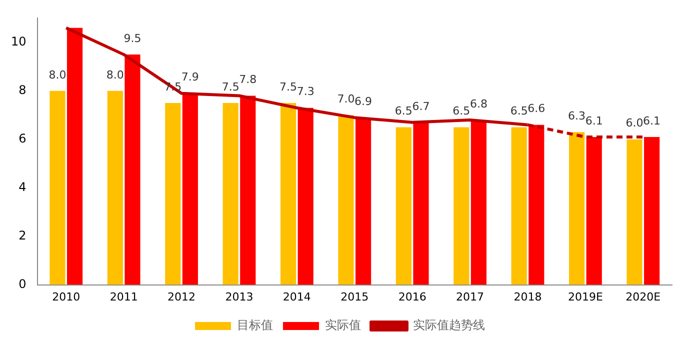 The image size is (700, 350). I want to click on x-tick-label: 2010, so click(66, 297).